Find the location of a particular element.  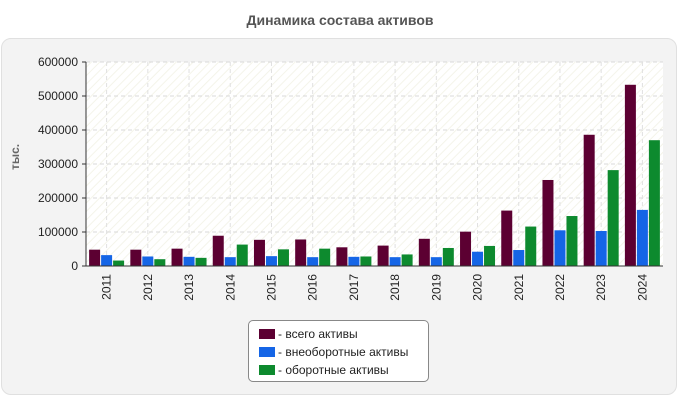

y-tick-label: 100000 is located at coordinates (58, 232).